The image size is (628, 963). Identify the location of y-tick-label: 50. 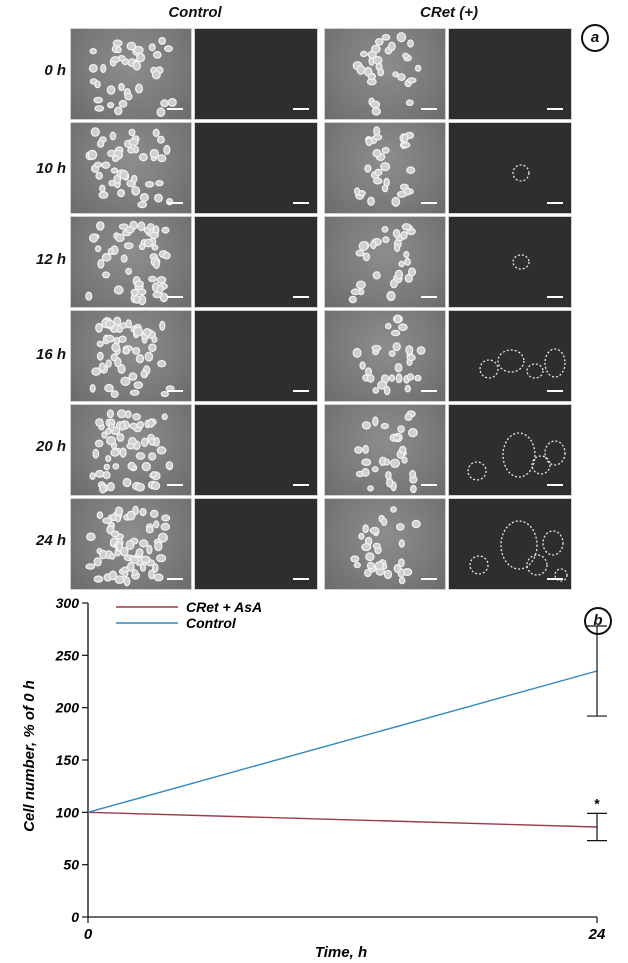
(71, 865).